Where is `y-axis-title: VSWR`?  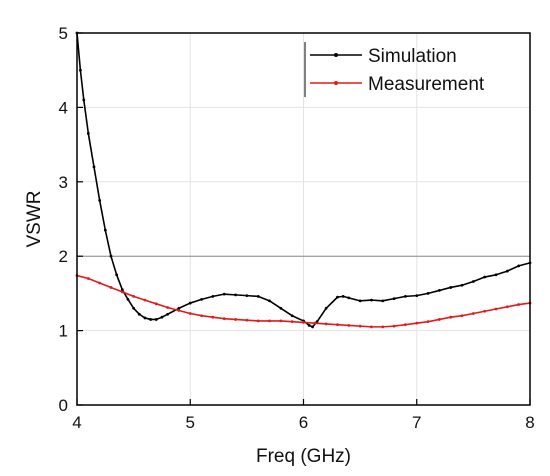
y-axis-title: VSWR is located at coordinates (34, 219).